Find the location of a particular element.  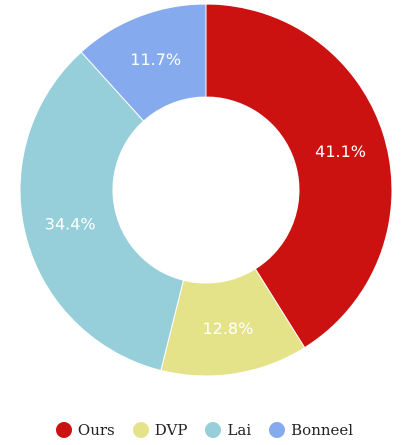

legend-item-lai: Lai is located at coordinates (228, 430).